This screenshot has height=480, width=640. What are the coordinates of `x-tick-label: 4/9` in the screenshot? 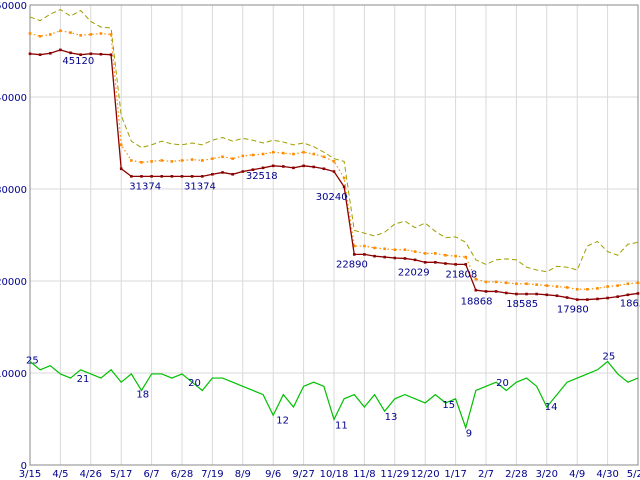 It's located at (577, 474).